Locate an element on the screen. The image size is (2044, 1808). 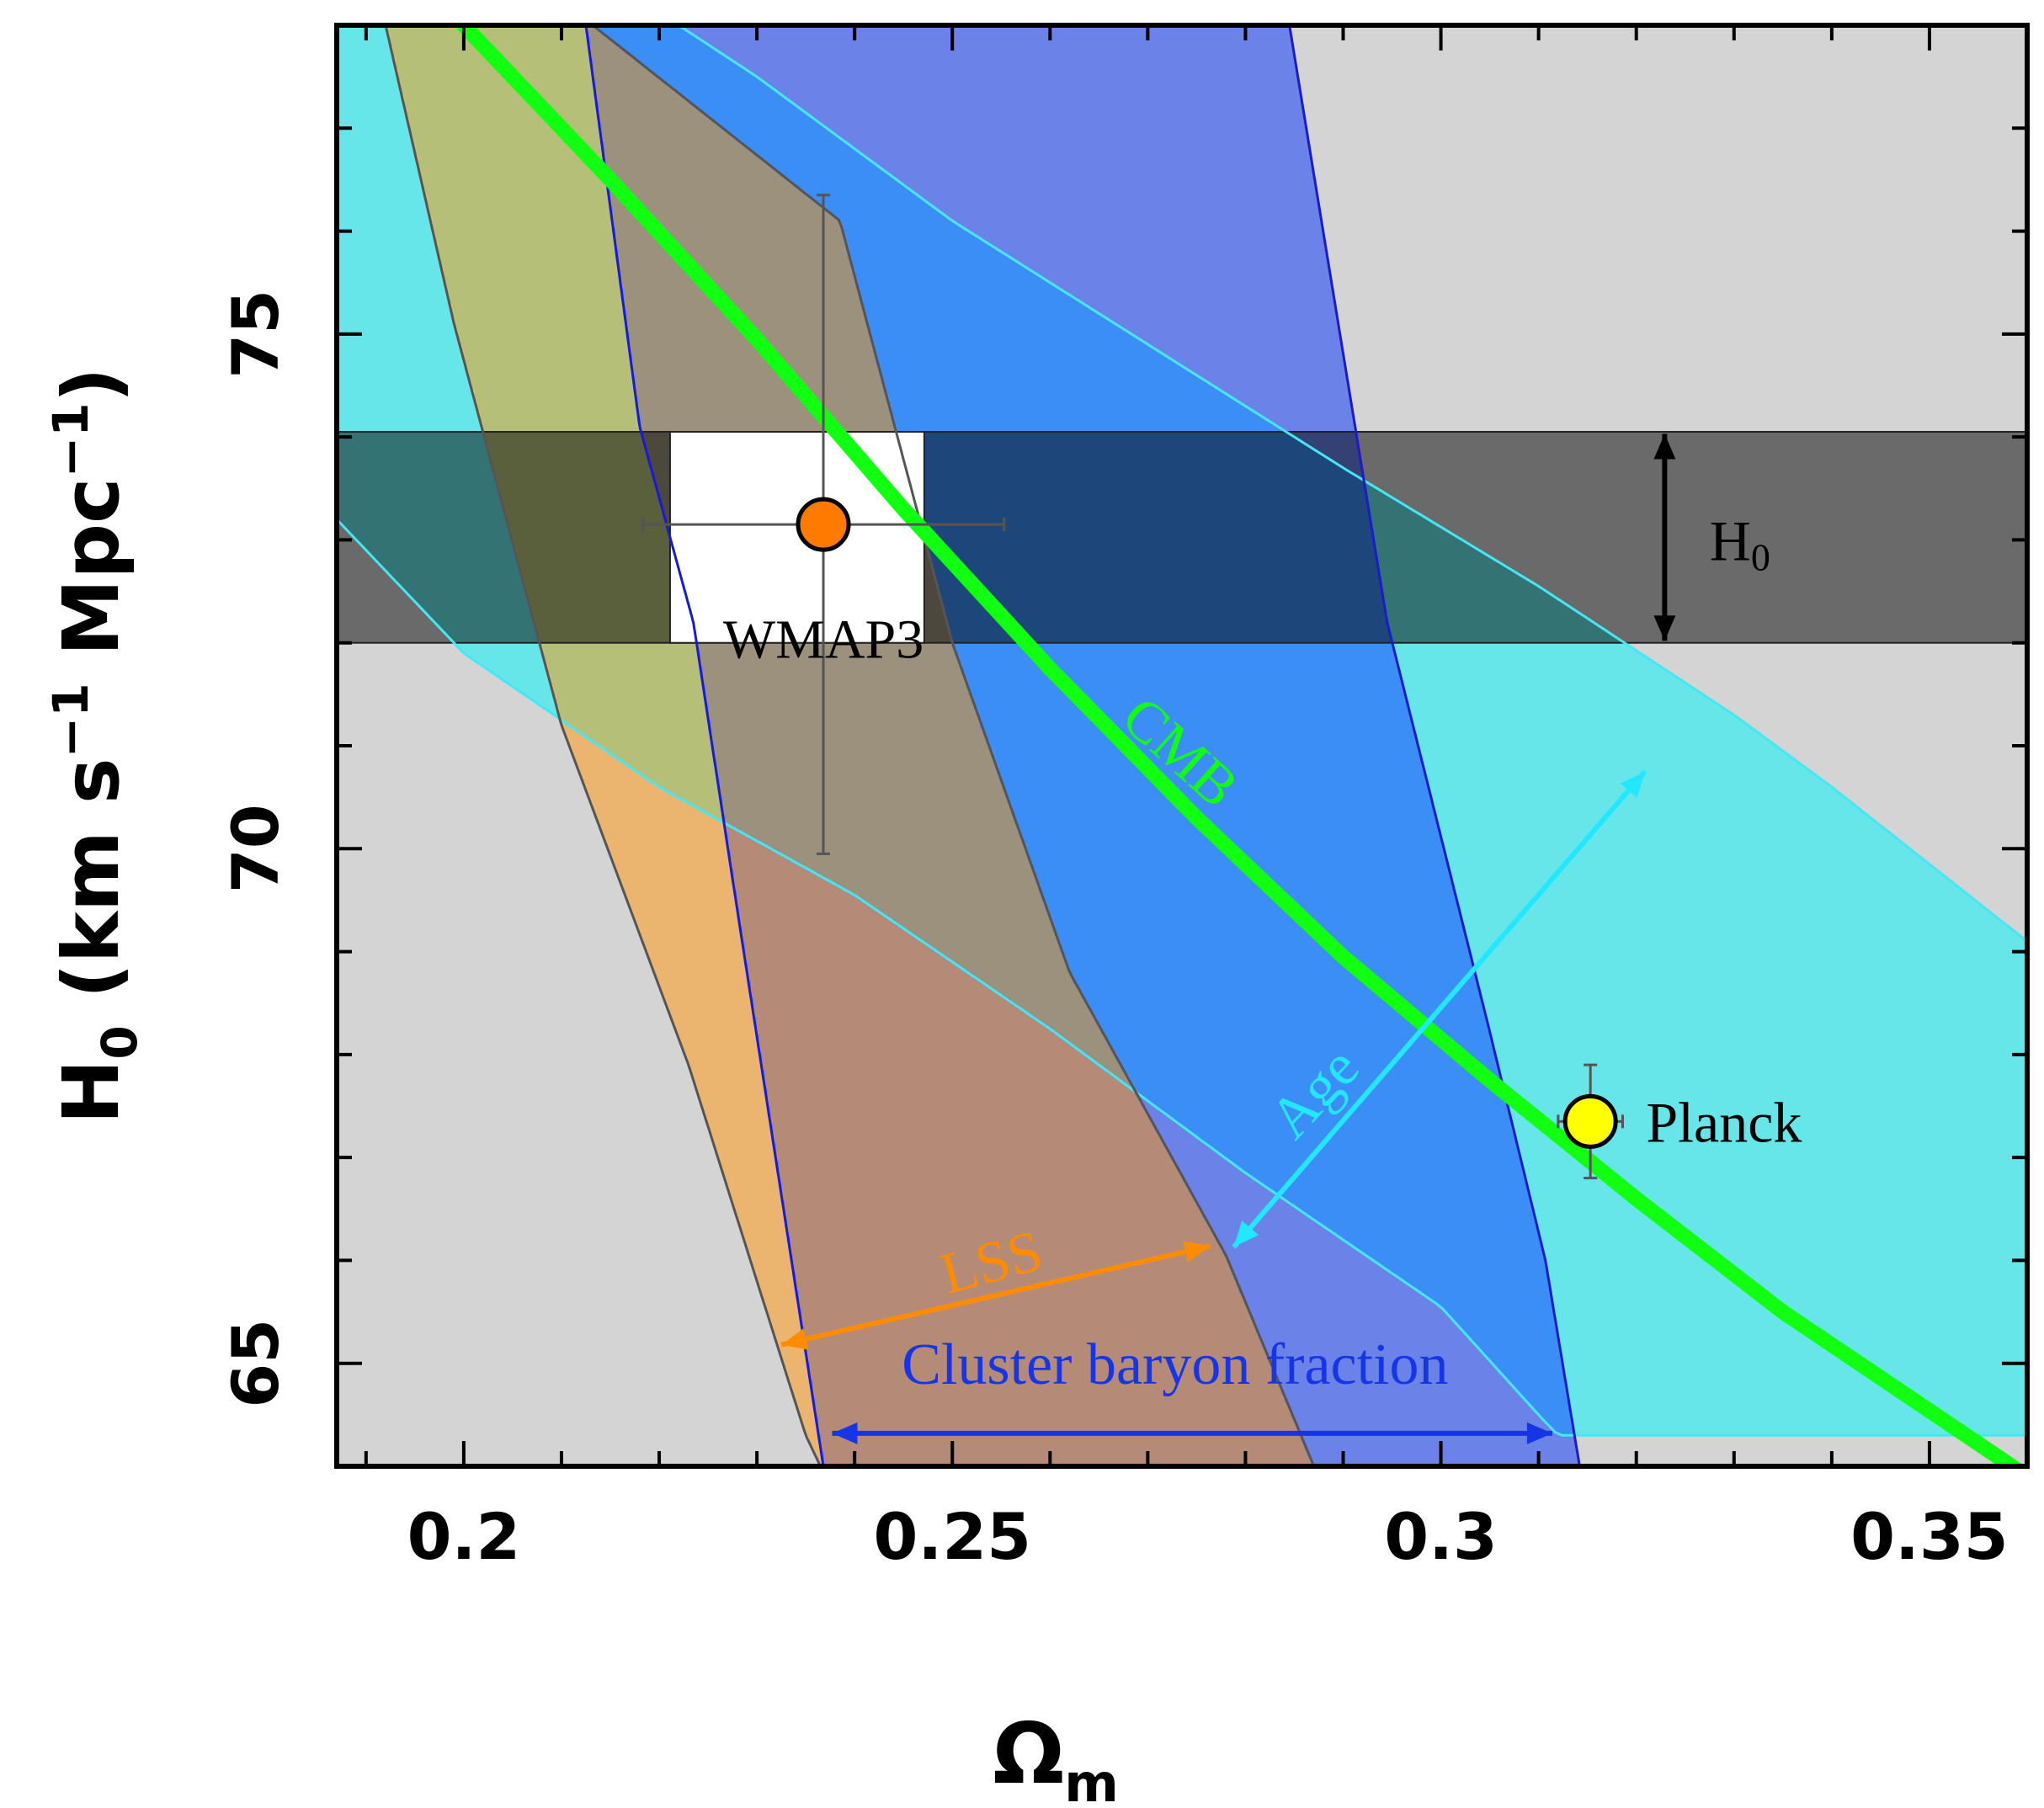
h0-band is located at coordinates (1182, 537).